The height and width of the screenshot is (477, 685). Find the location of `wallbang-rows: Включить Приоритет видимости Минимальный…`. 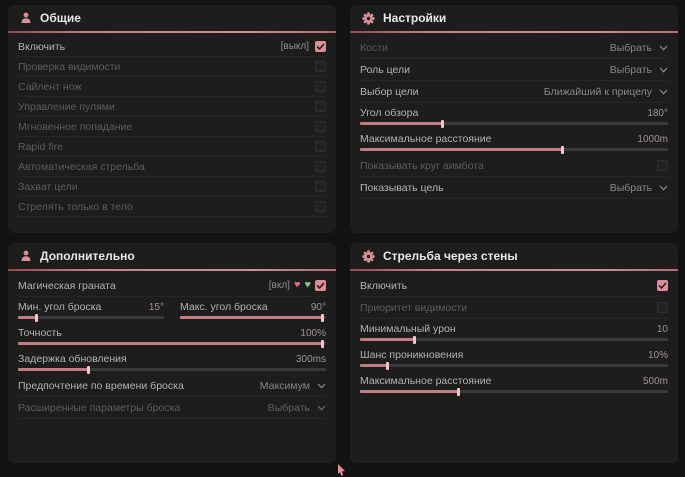

wallbang-rows: Включить Приоритет видимости Минимальный… is located at coordinates (514, 334).